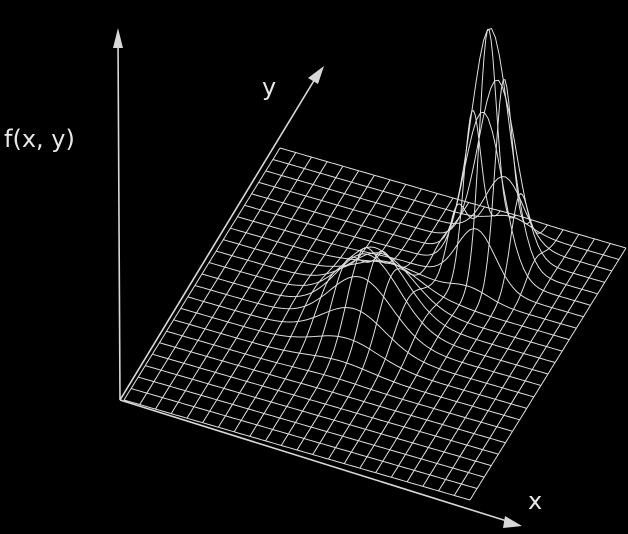 This screenshot has height=534, width=628. Describe the element at coordinates (39, 139) in the screenshot. I see `z-axis-label: f(x, y)` at that location.